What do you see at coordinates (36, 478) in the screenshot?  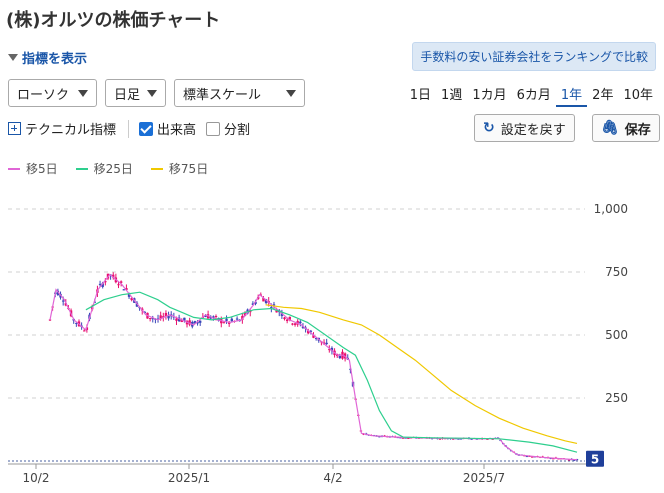 I see `x-tick-label: 10/2` at bounding box center [36, 478].